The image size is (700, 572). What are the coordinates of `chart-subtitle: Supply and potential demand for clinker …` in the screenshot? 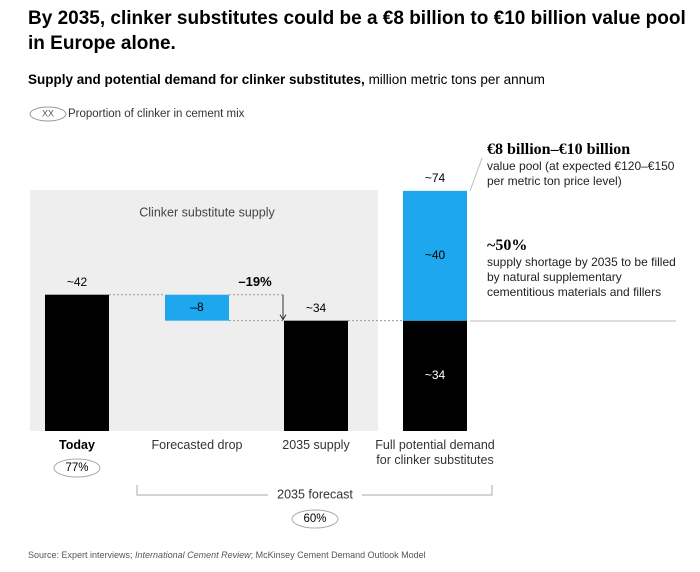 It's located at (286, 79).